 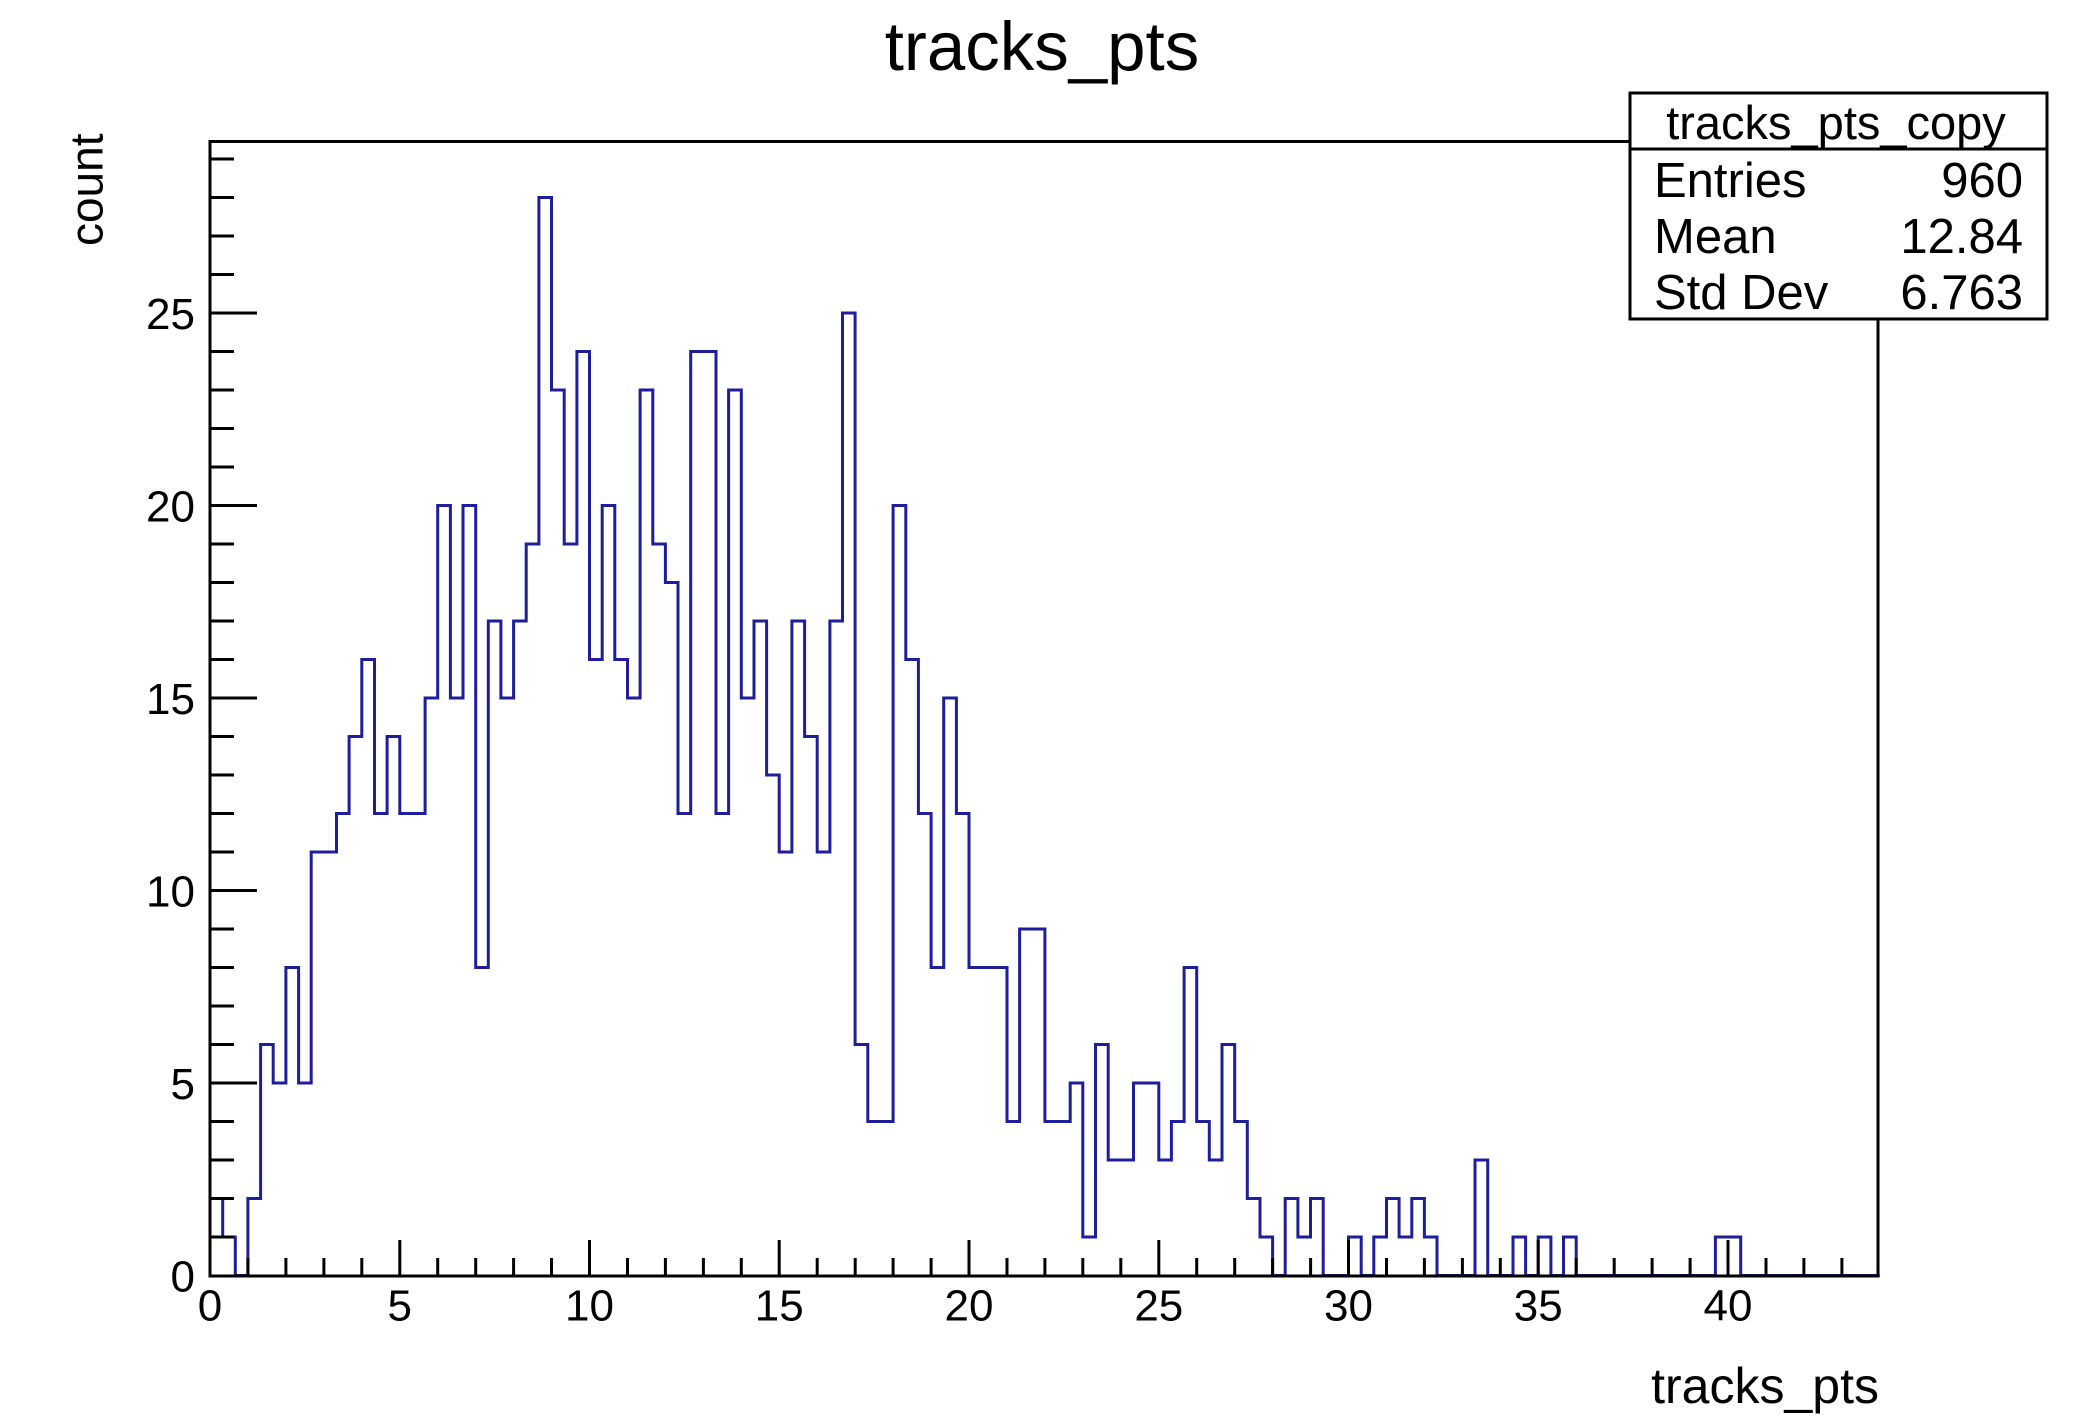 What do you see at coordinates (1348, 1306) in the screenshot?
I see `svg-text: 30` at bounding box center [1348, 1306].